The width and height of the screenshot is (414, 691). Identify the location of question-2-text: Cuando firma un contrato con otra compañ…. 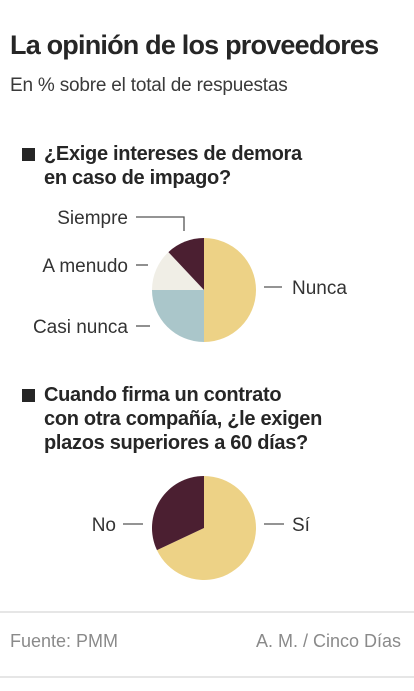
(183, 419).